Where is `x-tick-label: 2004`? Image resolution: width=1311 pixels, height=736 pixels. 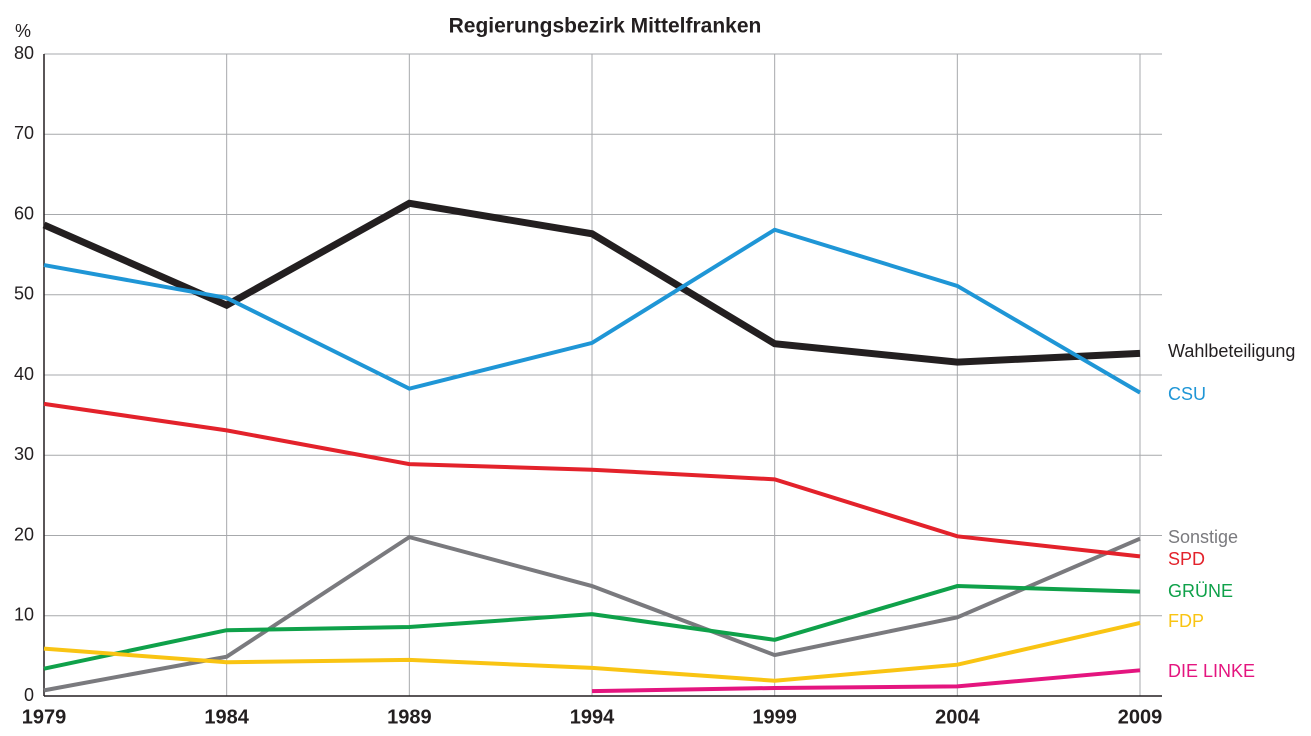 x-tick-label: 2004 is located at coordinates (957, 717).